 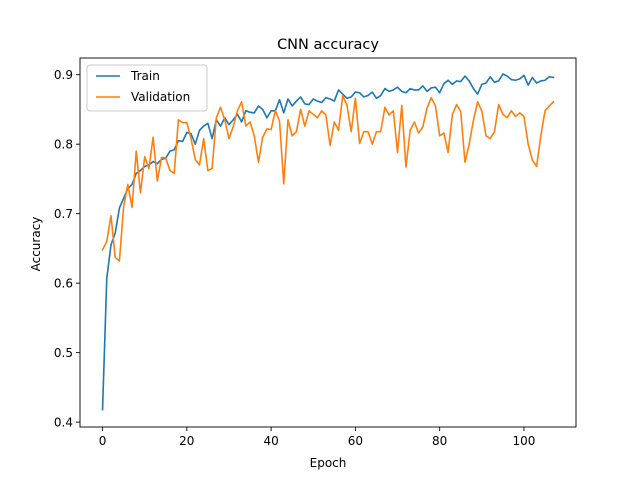 What do you see at coordinates (355, 441) in the screenshot?
I see `x-tick-label: 60` at bounding box center [355, 441].